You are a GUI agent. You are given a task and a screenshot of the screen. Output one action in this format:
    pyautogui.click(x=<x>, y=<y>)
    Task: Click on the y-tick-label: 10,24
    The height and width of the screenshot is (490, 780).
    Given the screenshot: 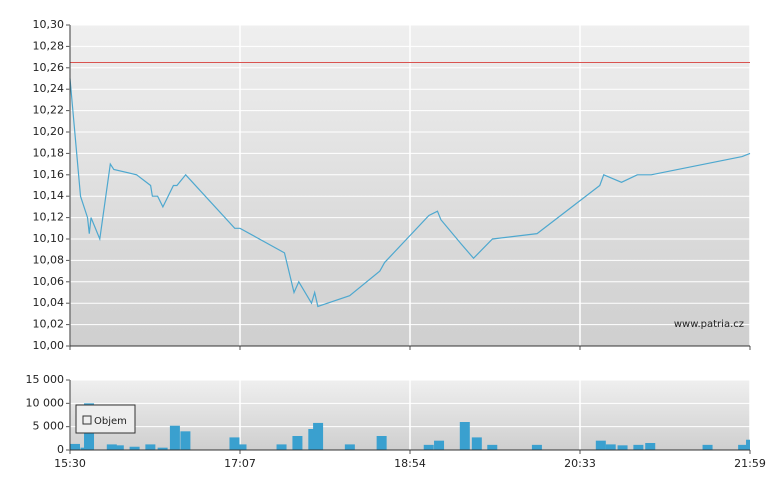 What is the action you would take?
    pyautogui.click(x=49, y=88)
    